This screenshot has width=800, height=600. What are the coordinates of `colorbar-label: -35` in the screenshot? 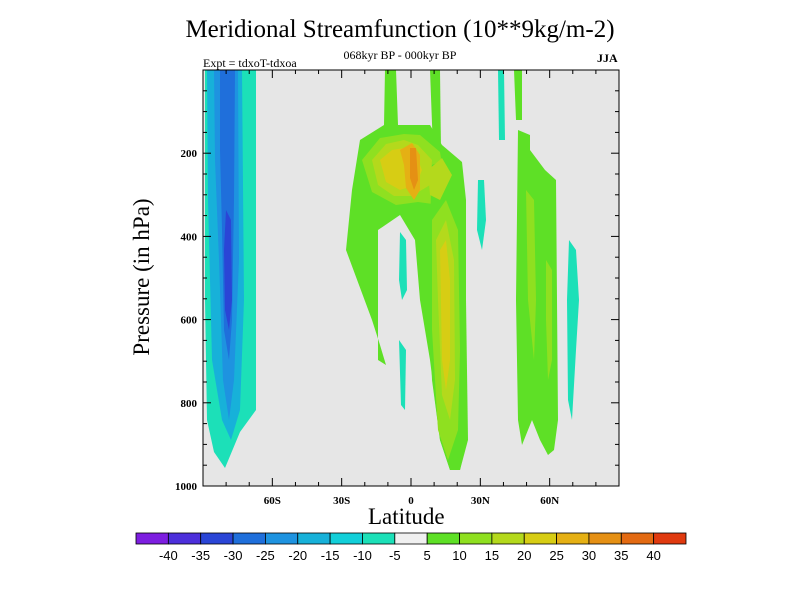 It's located at (200, 555).